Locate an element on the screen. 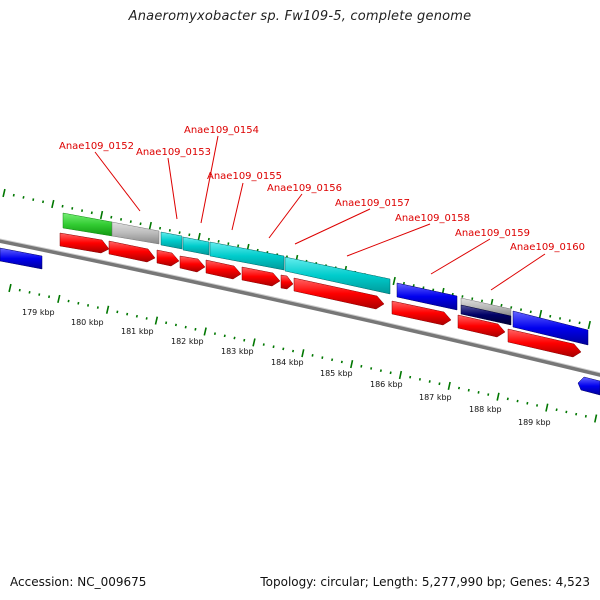 This screenshot has height=600, width=600. gene-label-0160: Anae109_0160 is located at coordinates (547, 247).